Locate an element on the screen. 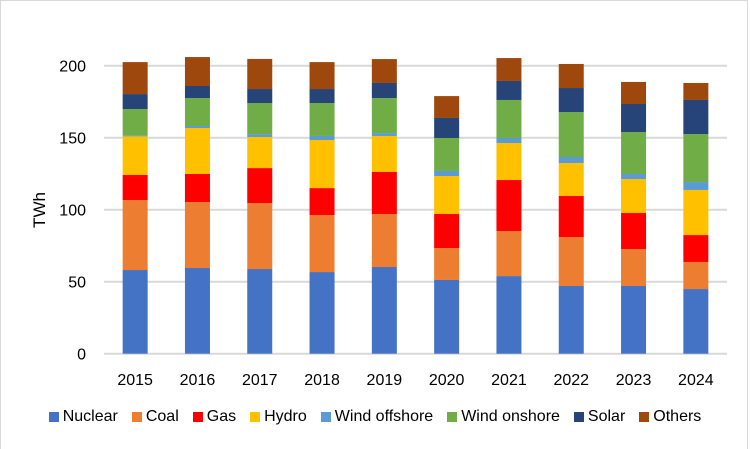  bar-stack-2024 is located at coordinates (696, 218).